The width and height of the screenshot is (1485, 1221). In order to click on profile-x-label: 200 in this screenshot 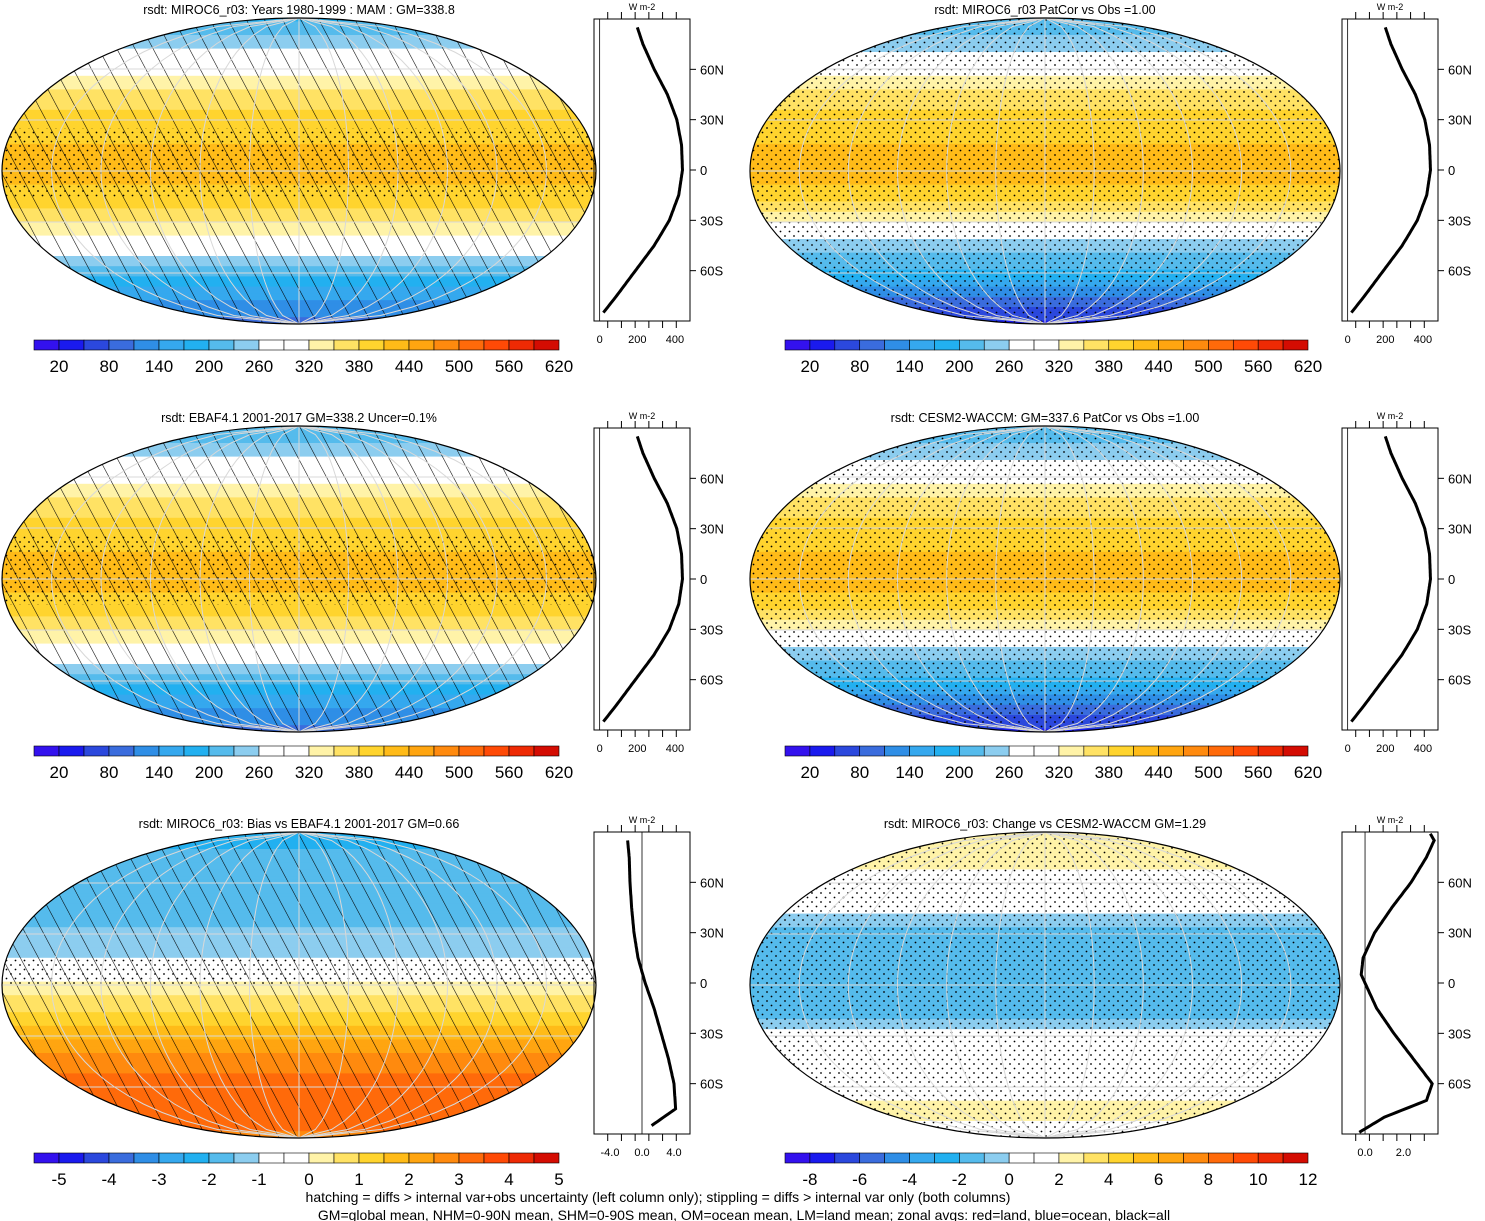, I will do `click(1385, 749)`.